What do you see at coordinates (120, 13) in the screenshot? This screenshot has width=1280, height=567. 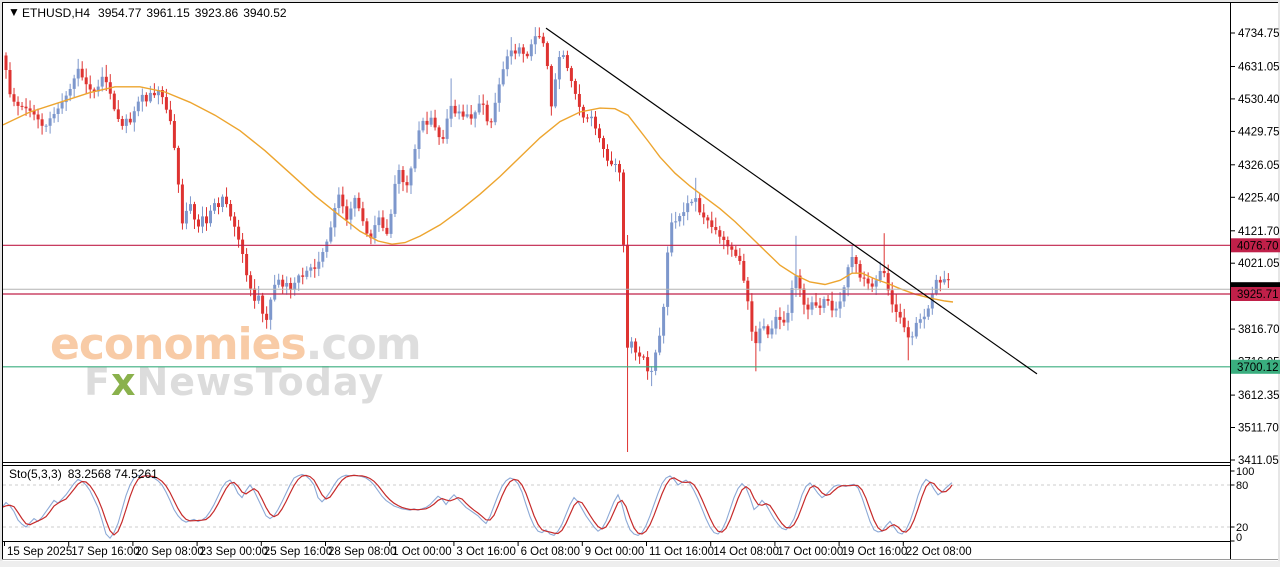 I see `open-value: 3954.77` at bounding box center [120, 13].